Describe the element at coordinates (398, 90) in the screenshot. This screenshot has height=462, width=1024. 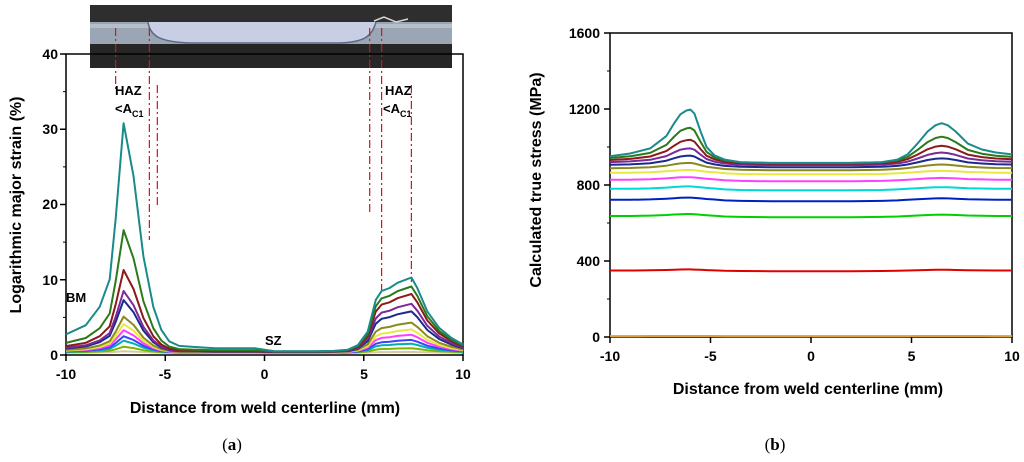
I see `haz-right-line1: HAZ` at that location.